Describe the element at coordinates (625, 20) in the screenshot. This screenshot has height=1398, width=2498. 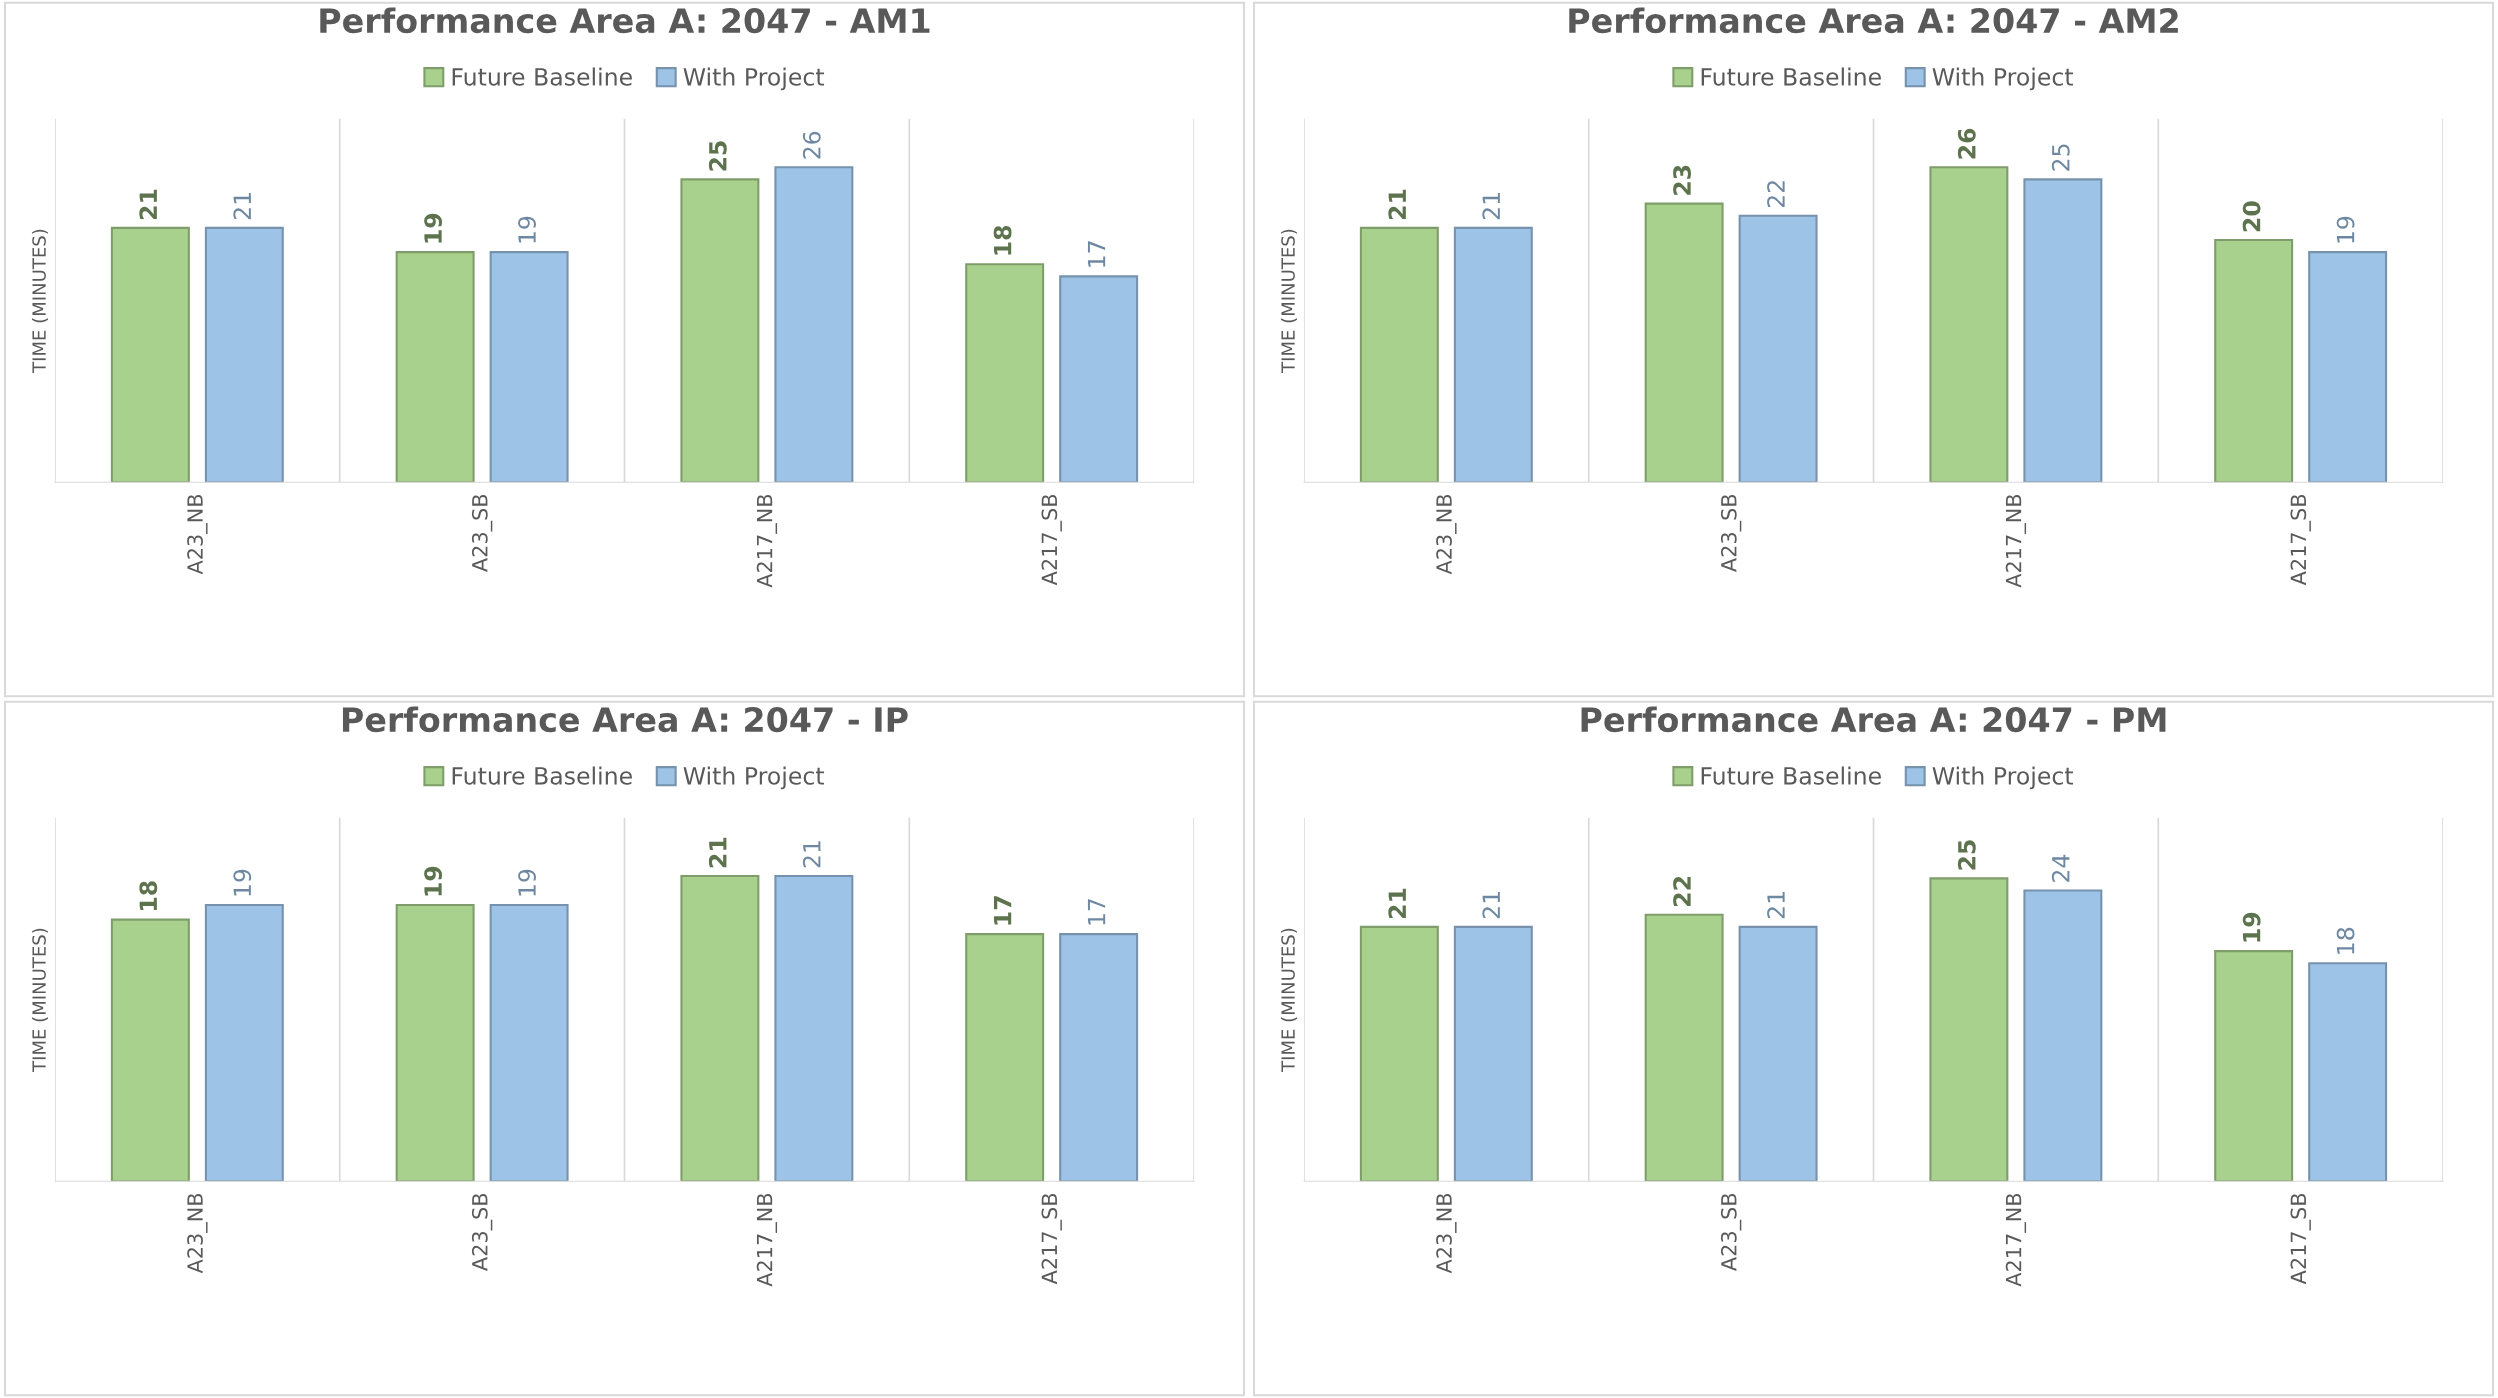
I see `chart-title: Performance Area A: 2047 - AM1` at that location.